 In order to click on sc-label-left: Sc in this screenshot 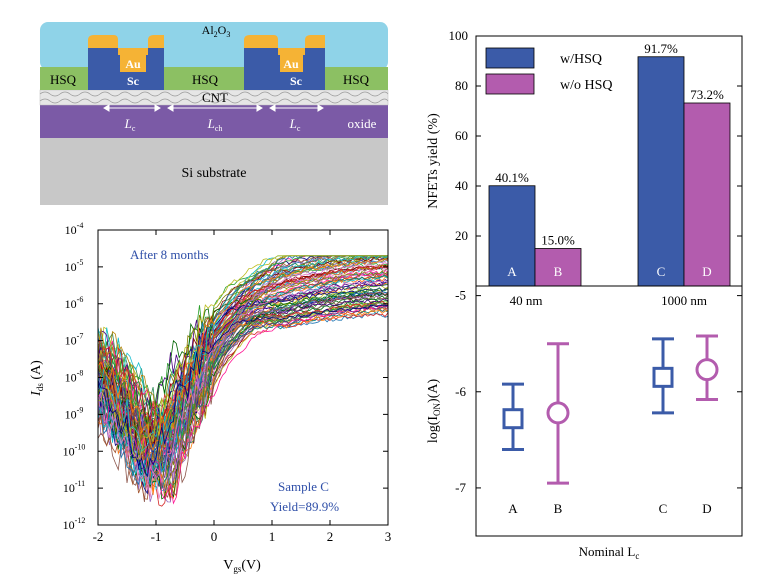, I will do `click(133, 81)`.